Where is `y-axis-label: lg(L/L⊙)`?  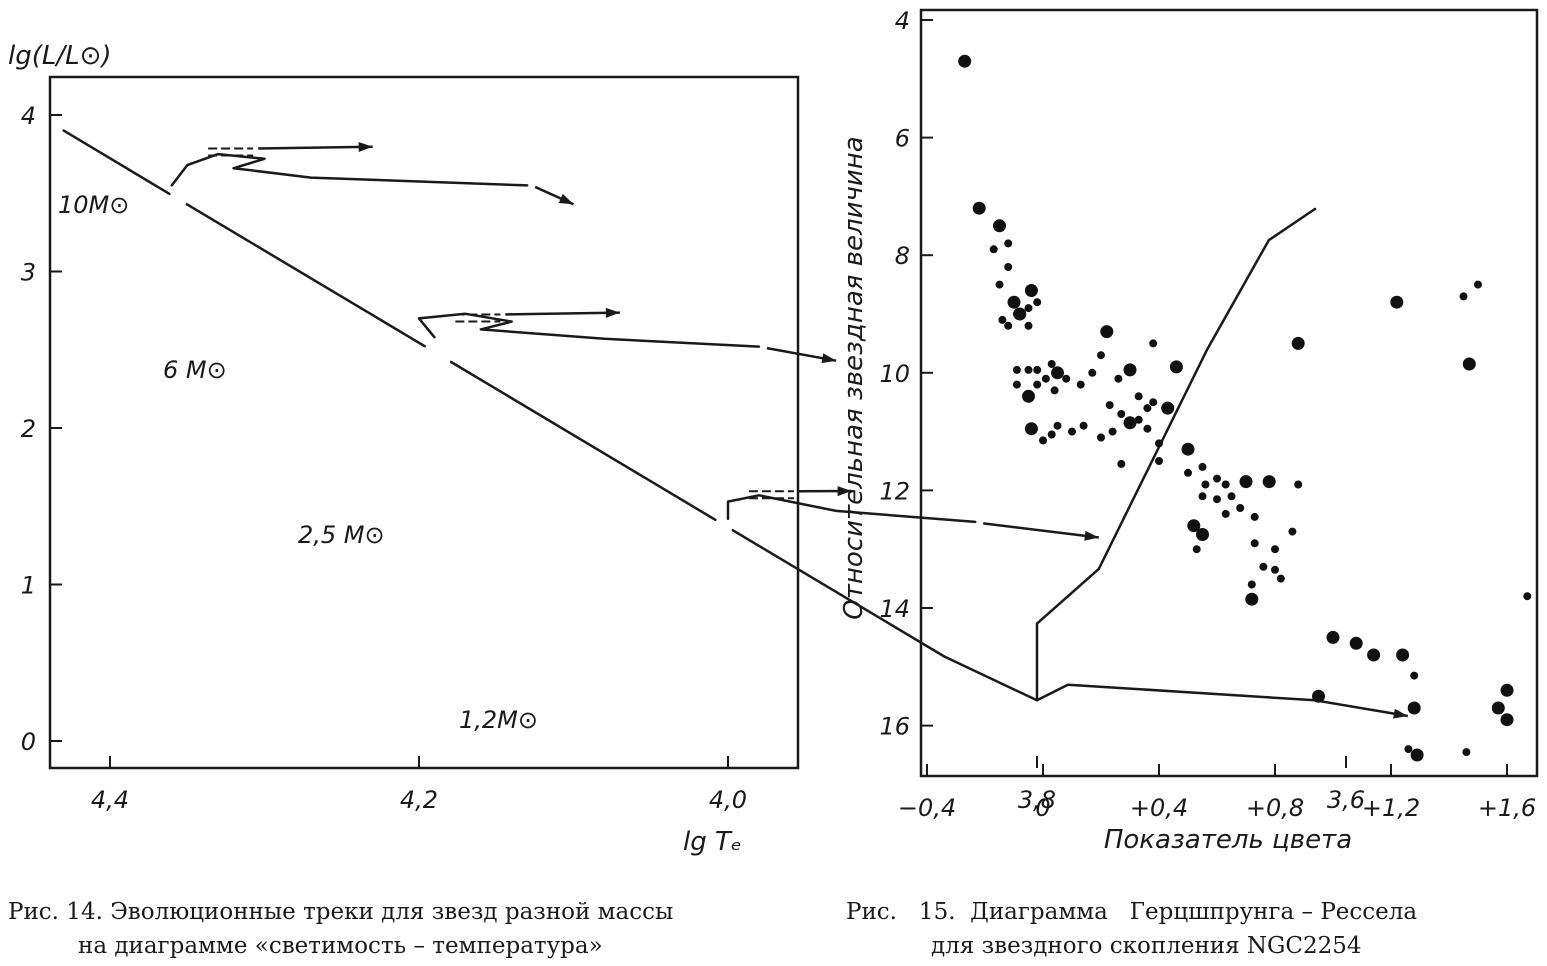
y-axis-label: lg(L/L⊙) is located at coordinates (60, 56).